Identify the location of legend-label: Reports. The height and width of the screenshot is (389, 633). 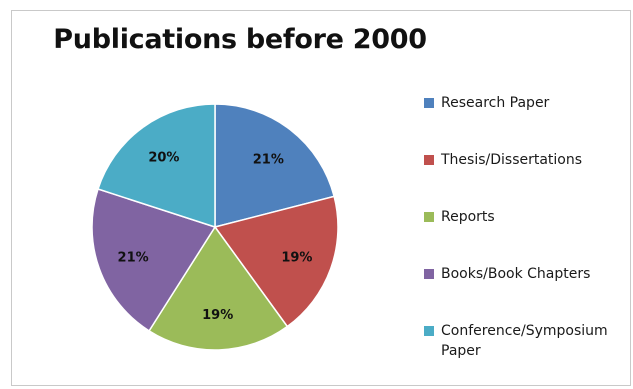
(468, 217).